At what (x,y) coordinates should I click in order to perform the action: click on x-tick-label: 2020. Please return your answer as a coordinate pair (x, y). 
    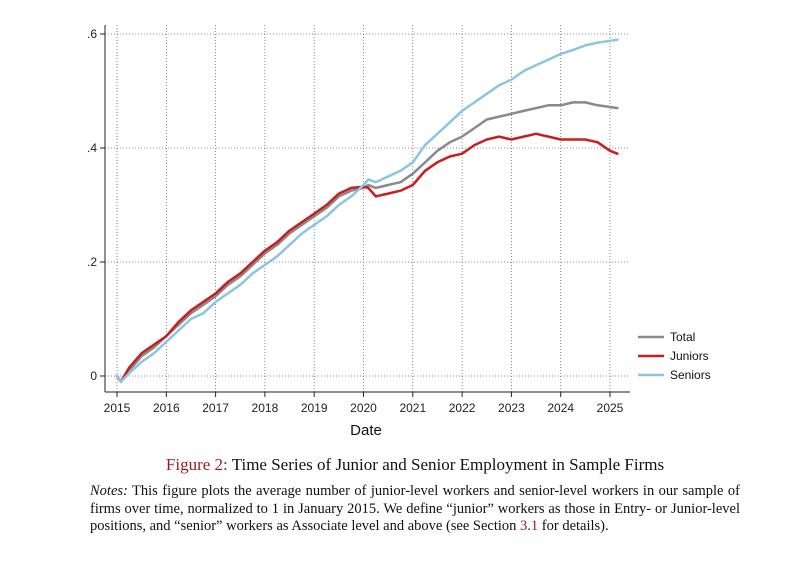
    Looking at the image, I should click on (363, 408).